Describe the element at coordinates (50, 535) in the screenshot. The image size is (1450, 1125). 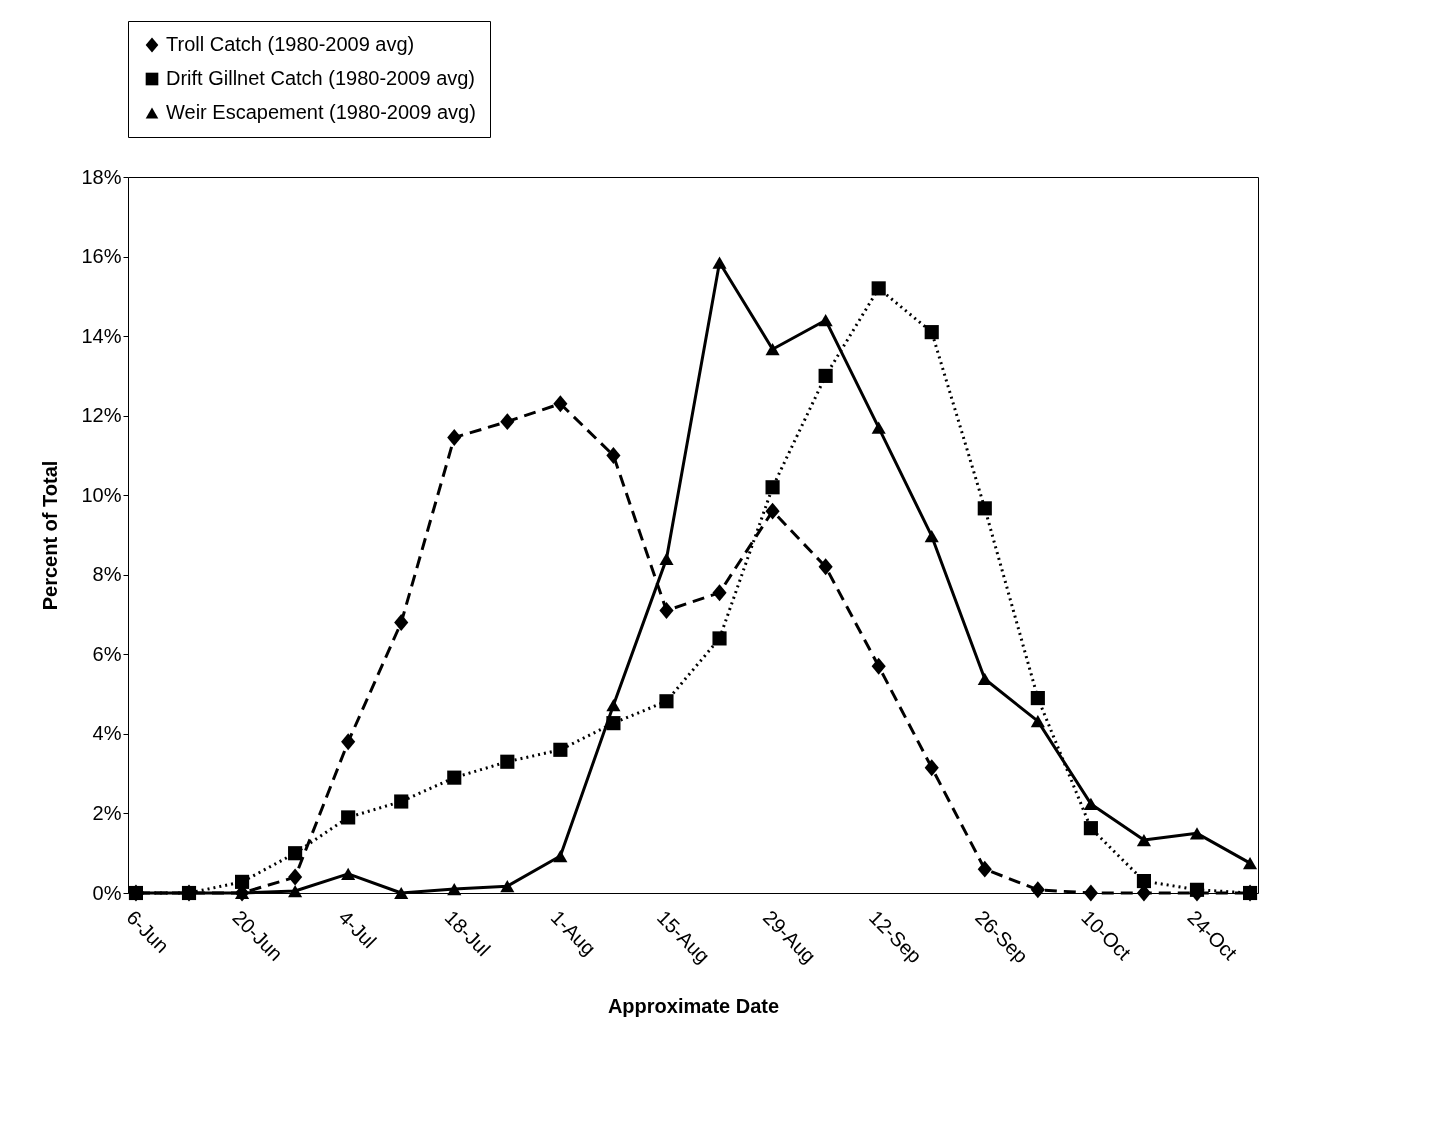
I see `y-axis-title: Percent of Total` at that location.